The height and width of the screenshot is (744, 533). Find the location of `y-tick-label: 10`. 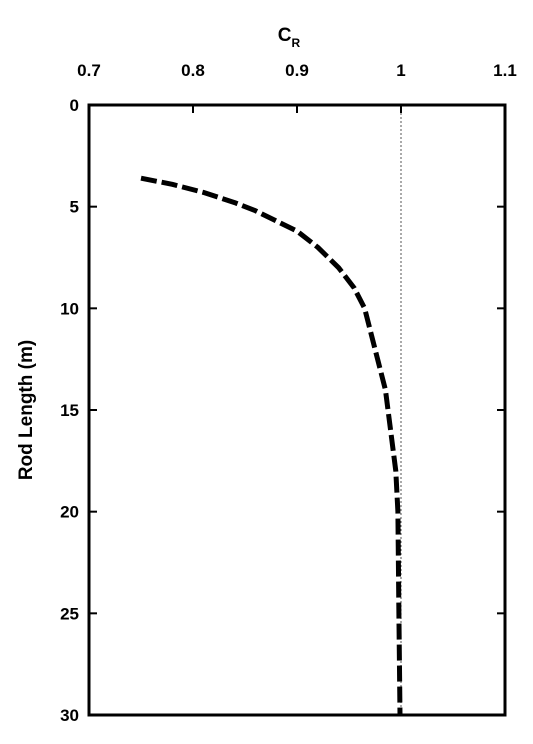

y-tick-label: 10 is located at coordinates (69, 308).